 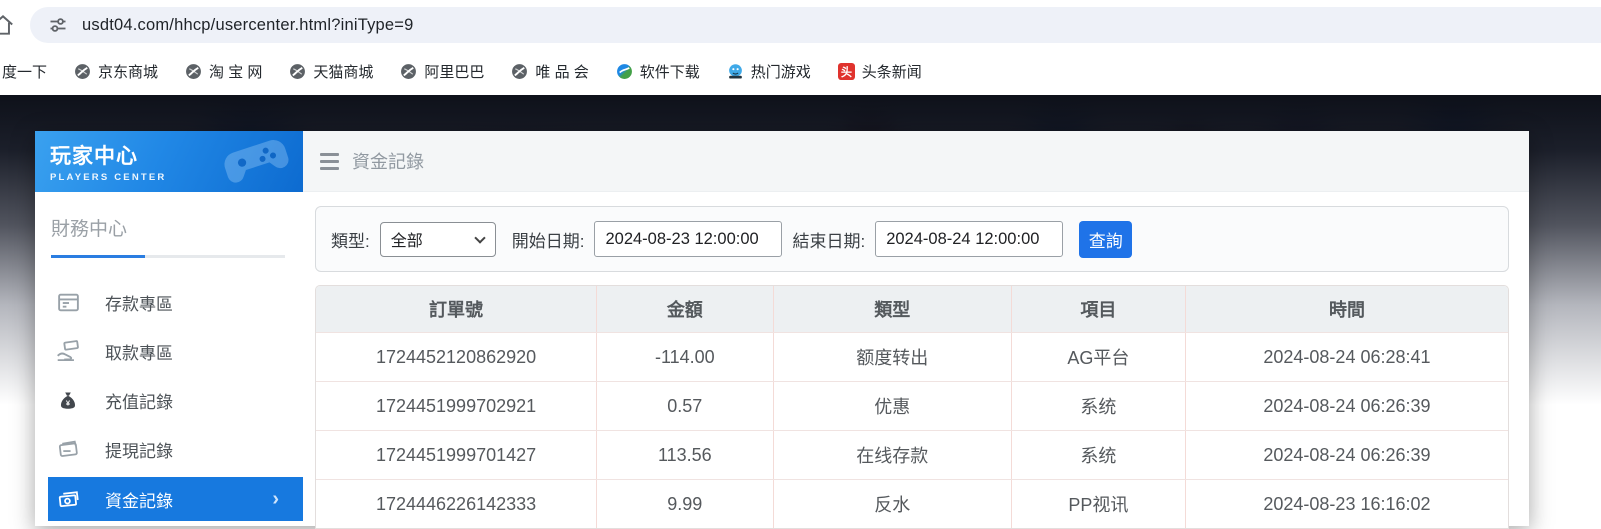 I want to click on bookmark-label: 软件下载, so click(x=669, y=72).